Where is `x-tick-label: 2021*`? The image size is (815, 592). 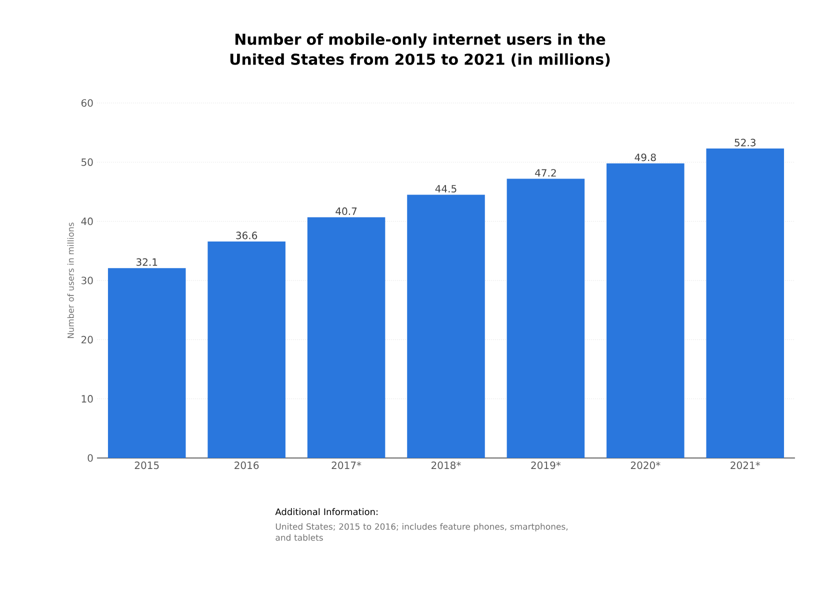
x-tick-label: 2021* is located at coordinates (745, 466).